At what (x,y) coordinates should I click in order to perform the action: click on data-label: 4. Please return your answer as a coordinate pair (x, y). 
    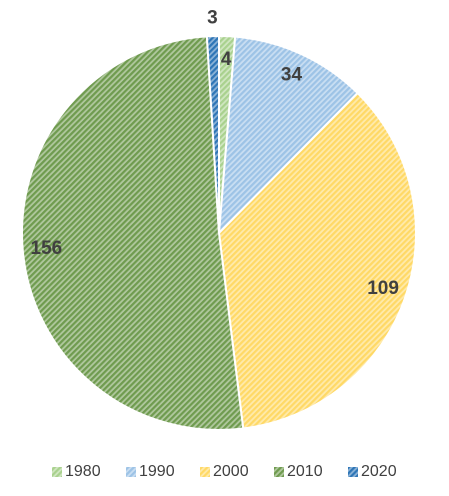
    Looking at the image, I should click on (226, 59).